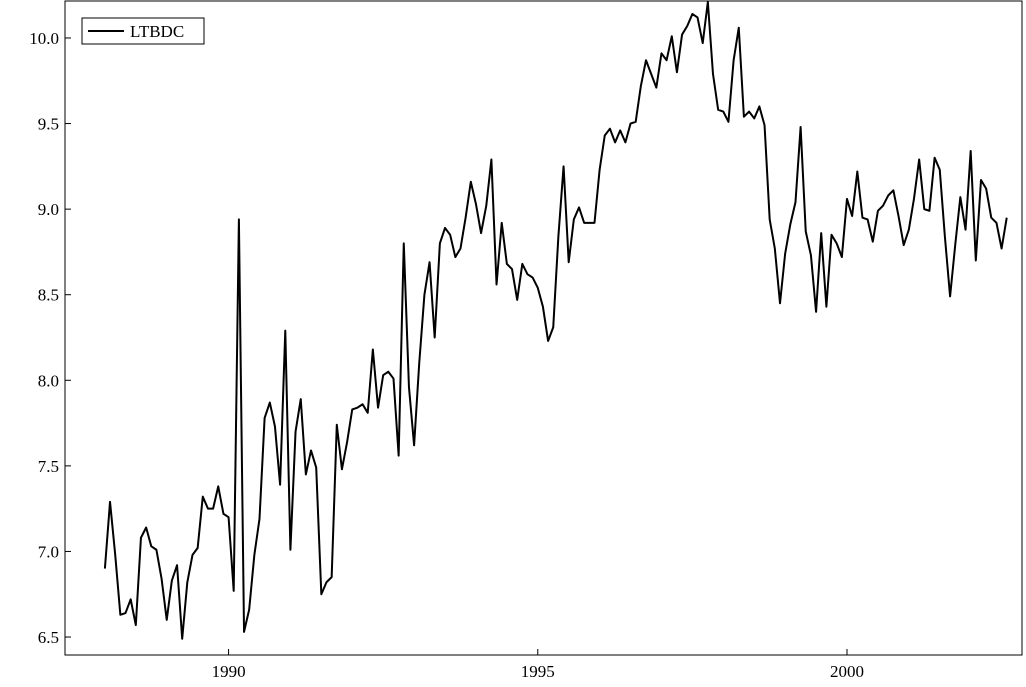  What do you see at coordinates (48, 637) in the screenshot?
I see `y-tick-label: 6.5` at bounding box center [48, 637].